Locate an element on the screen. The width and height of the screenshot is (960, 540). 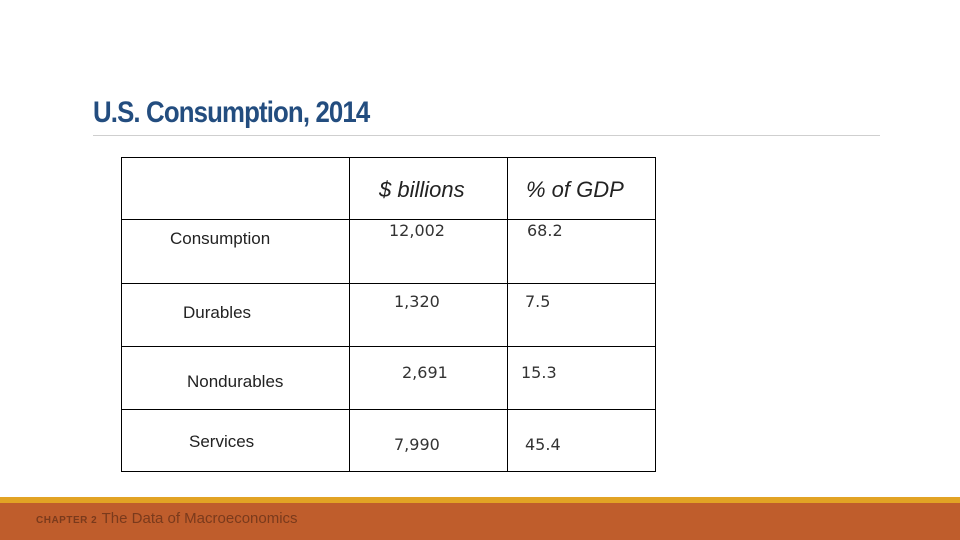
value-billions: 1,320 is located at coordinates (417, 301).